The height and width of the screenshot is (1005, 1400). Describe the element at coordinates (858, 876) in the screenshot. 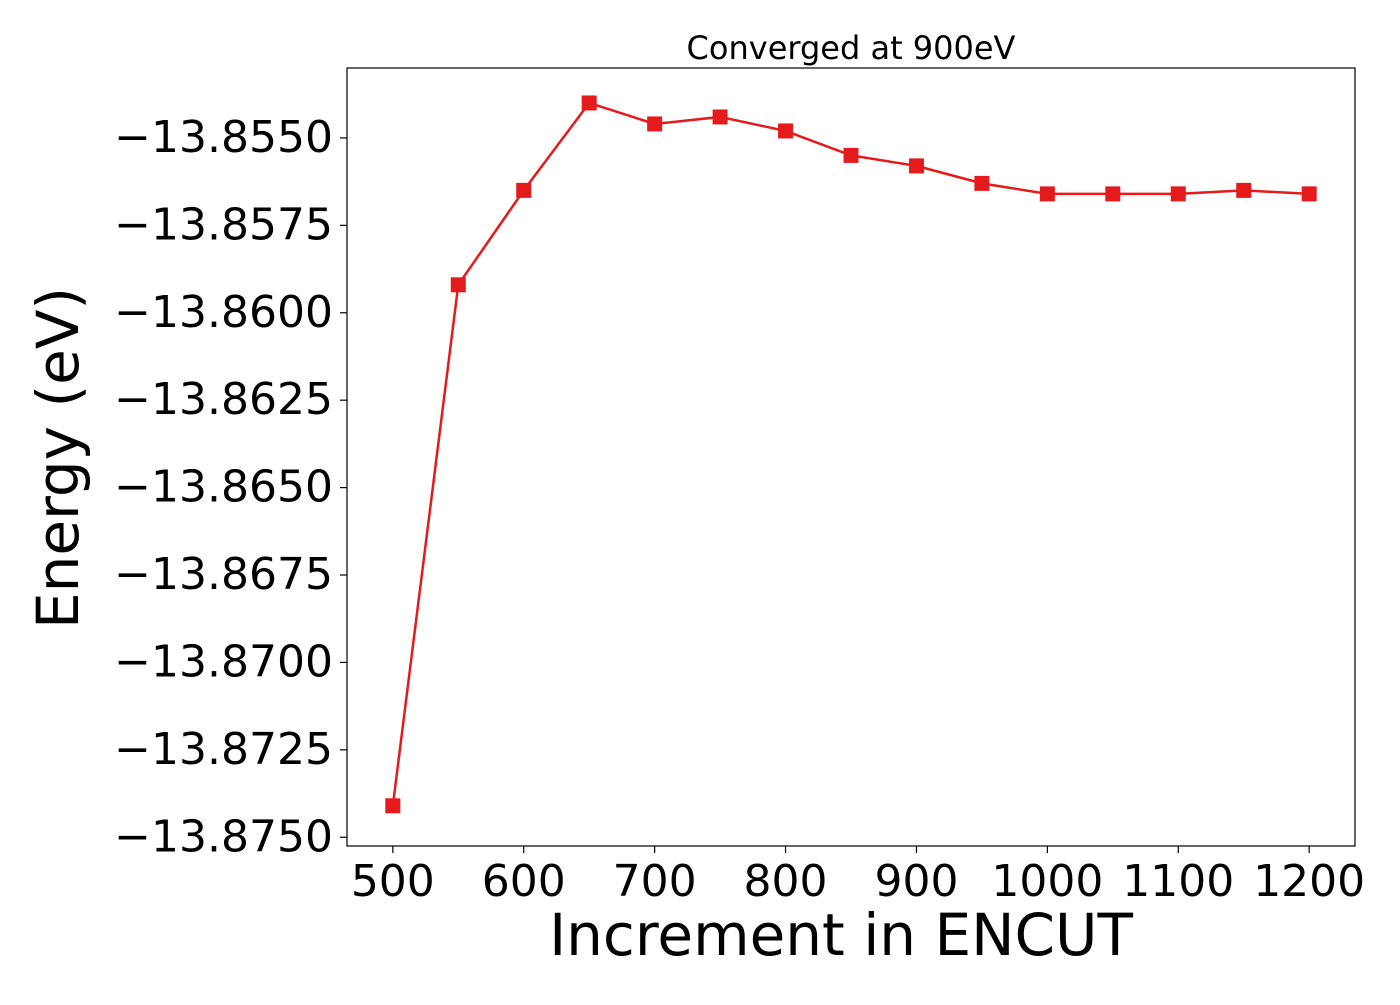

I see `x-axis: 500 600 700 800 900 1000 1100 1200` at that location.